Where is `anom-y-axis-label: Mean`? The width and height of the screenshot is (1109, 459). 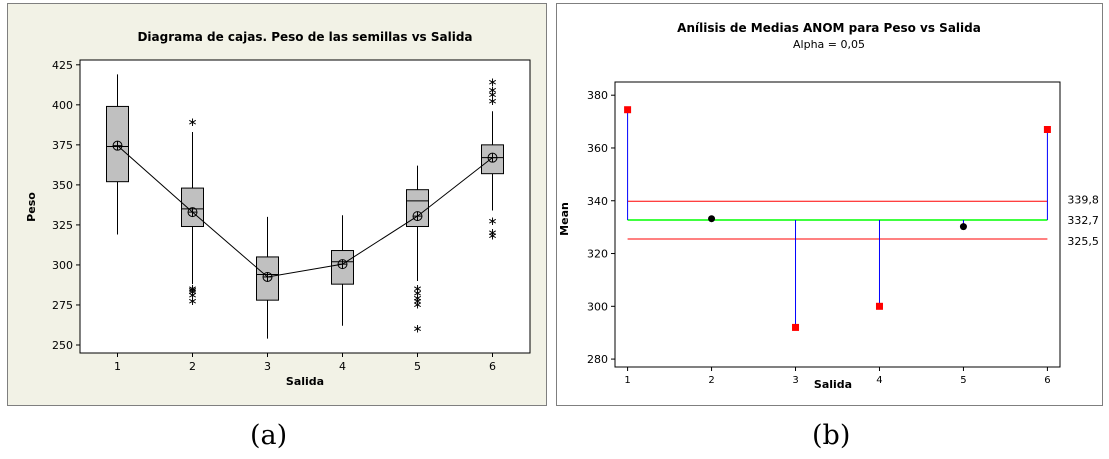 anom-y-axis-label: Mean is located at coordinates (564, 219).